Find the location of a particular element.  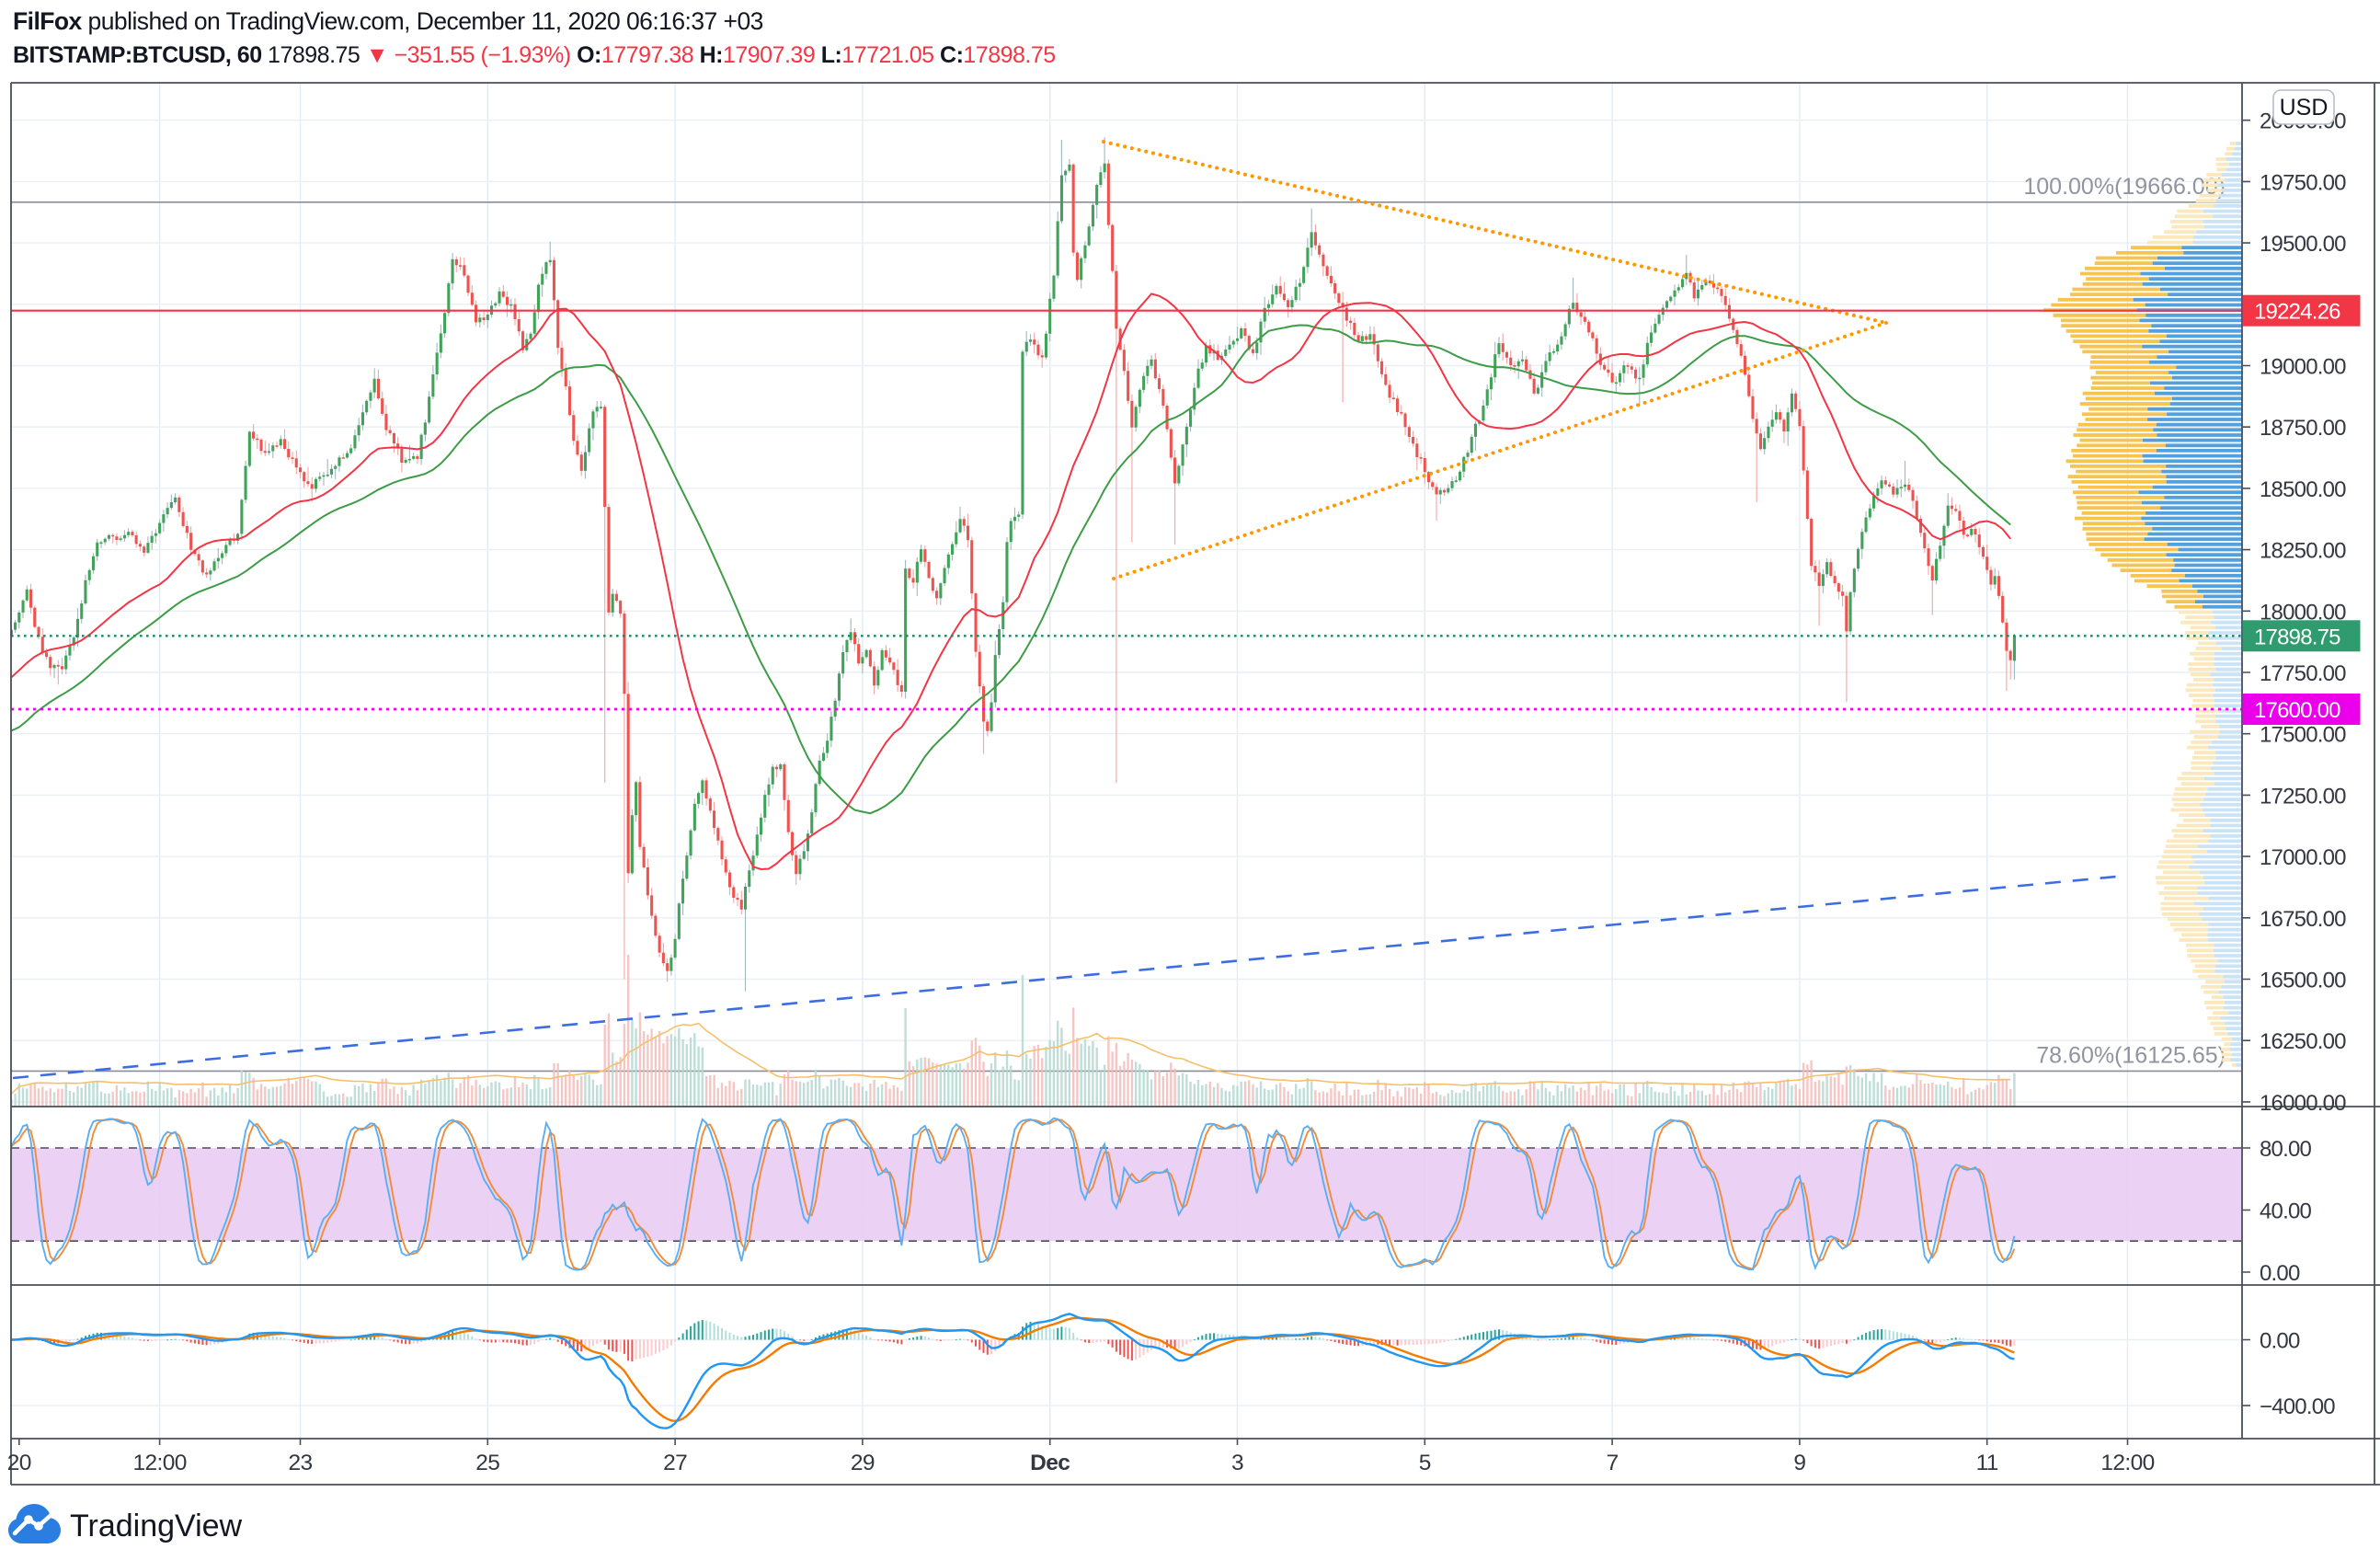

svg-text: 19000.00 is located at coordinates (2303, 368).